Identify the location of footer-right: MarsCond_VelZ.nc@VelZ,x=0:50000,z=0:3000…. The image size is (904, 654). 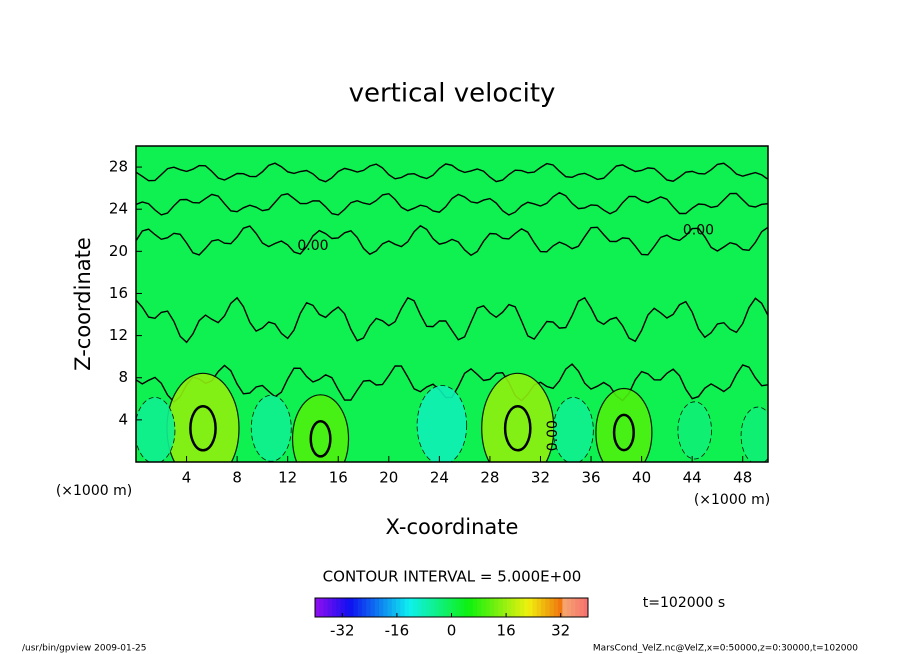
(725, 649).